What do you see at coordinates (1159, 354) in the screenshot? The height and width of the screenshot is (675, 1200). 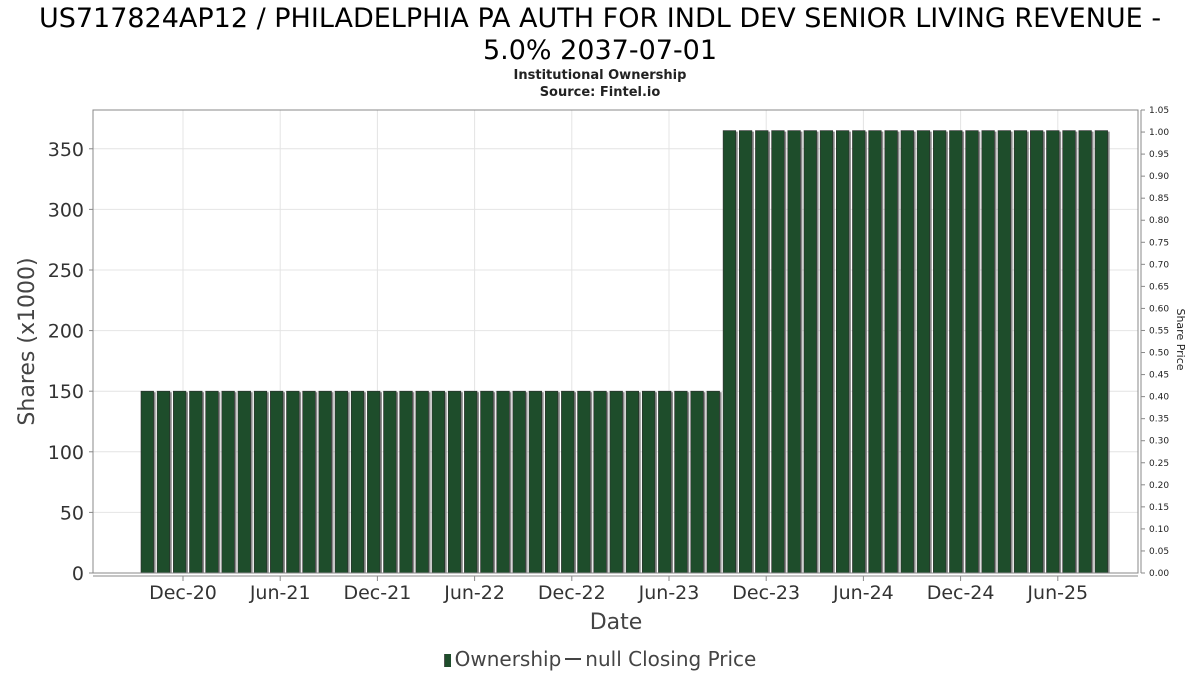 I see `y2-tick-label: 0.50` at bounding box center [1159, 354].